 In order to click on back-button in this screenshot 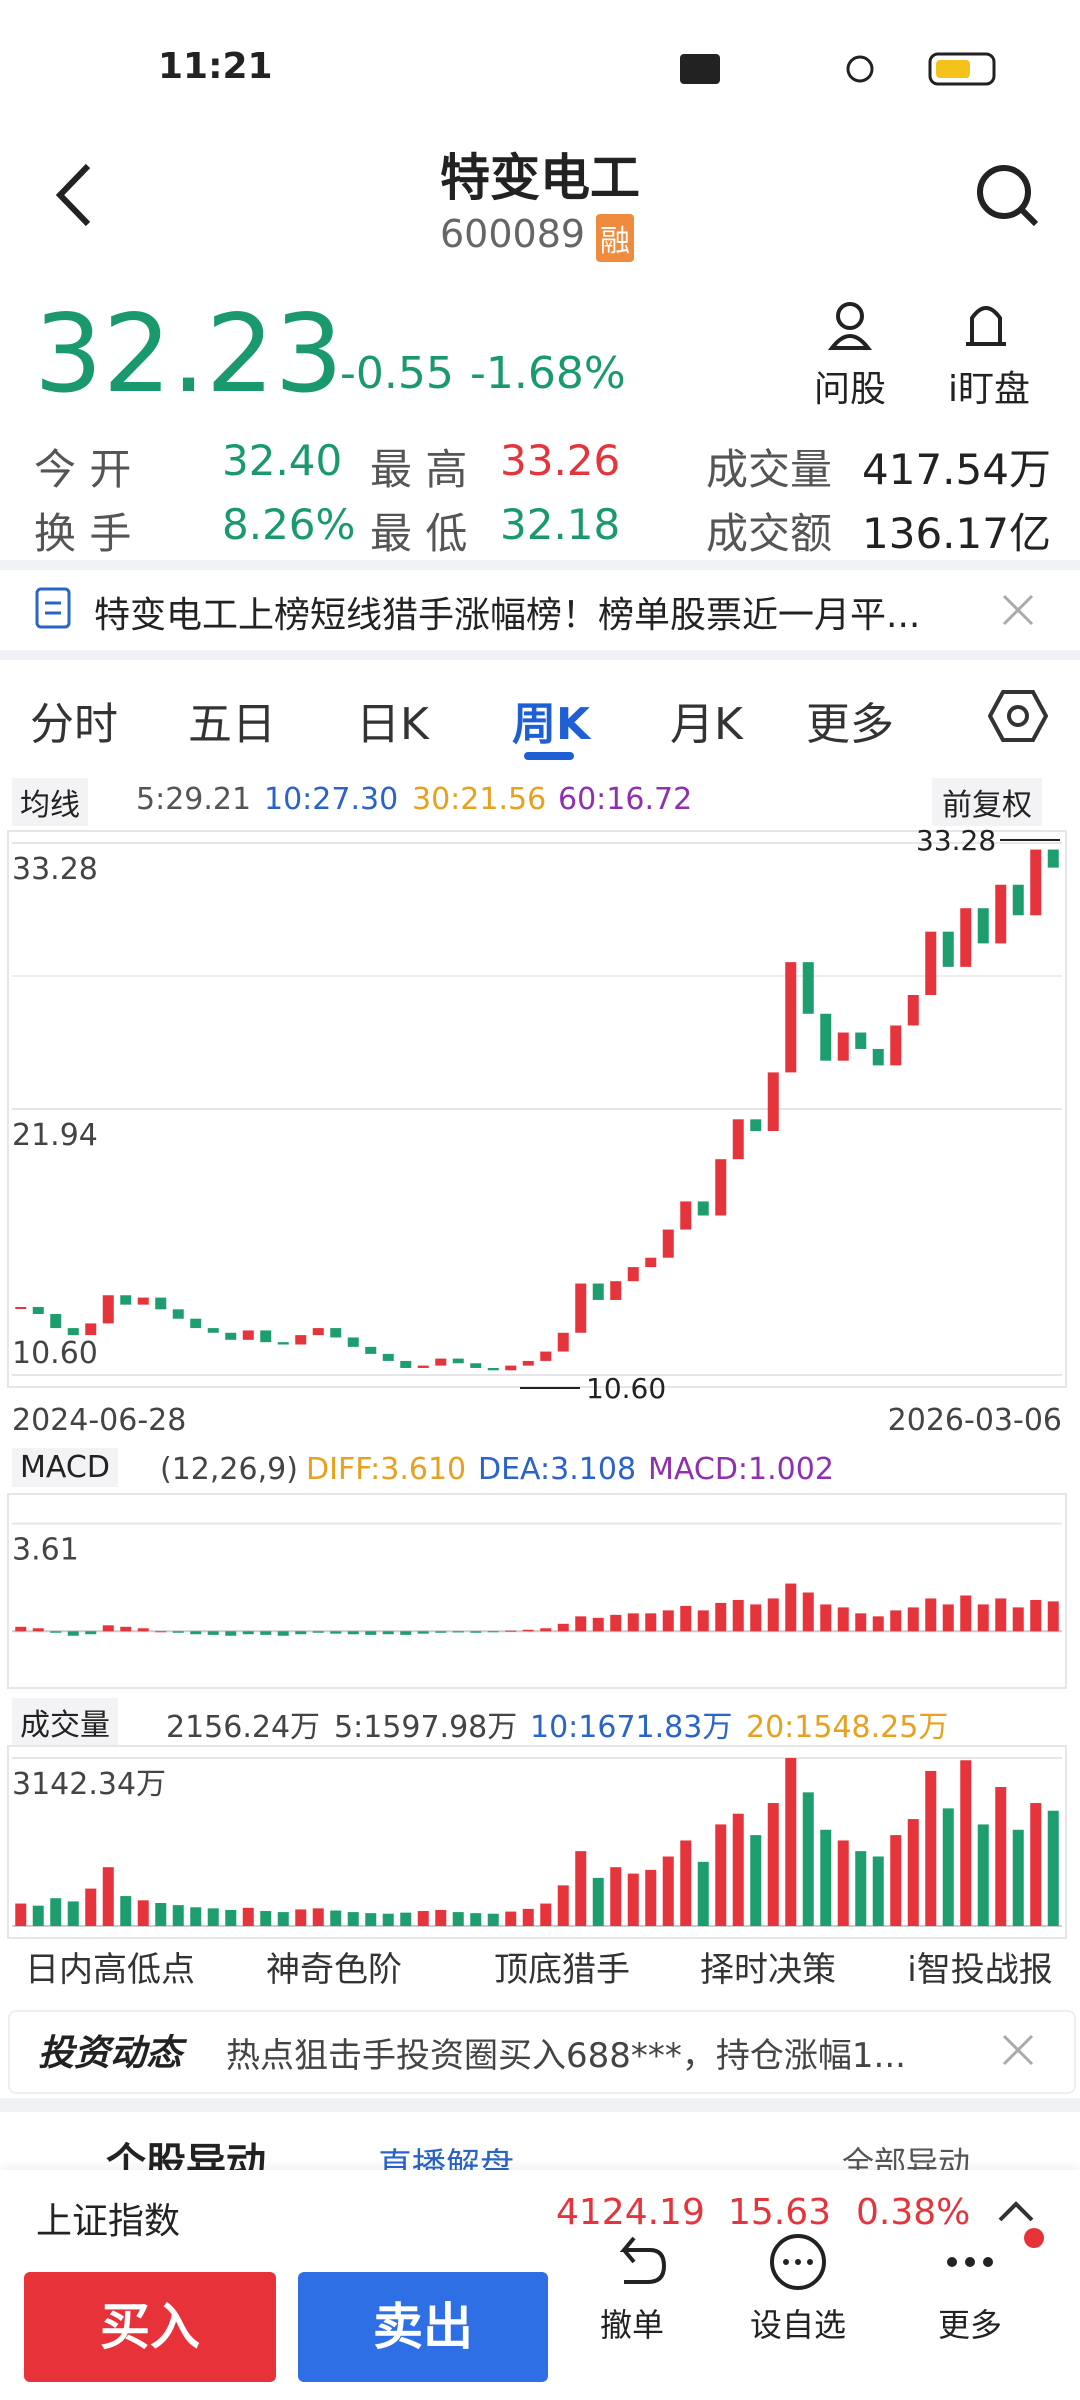, I will do `click(75, 195)`.